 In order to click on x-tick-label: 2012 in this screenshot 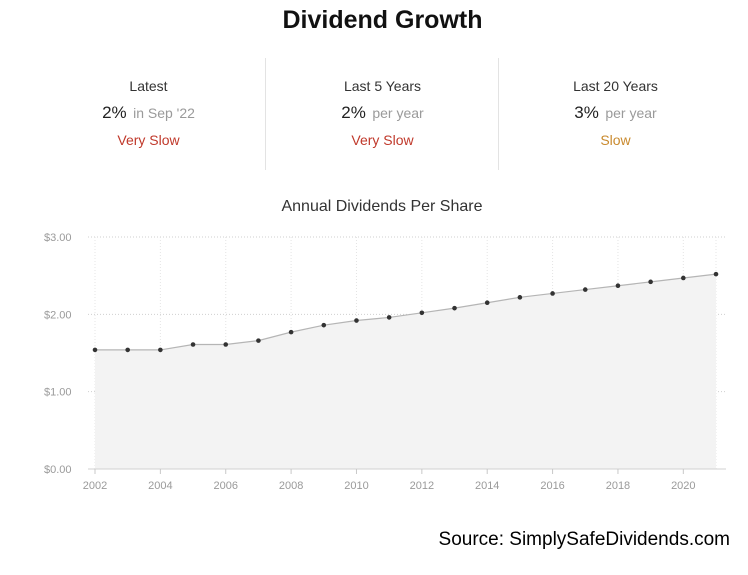, I will do `click(422, 486)`.